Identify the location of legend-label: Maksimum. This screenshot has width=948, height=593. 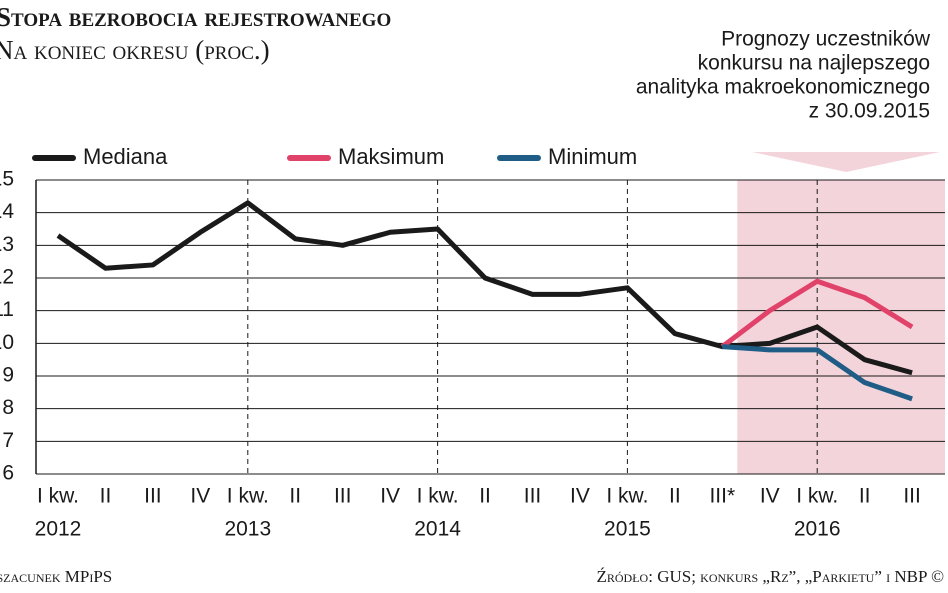
(391, 156).